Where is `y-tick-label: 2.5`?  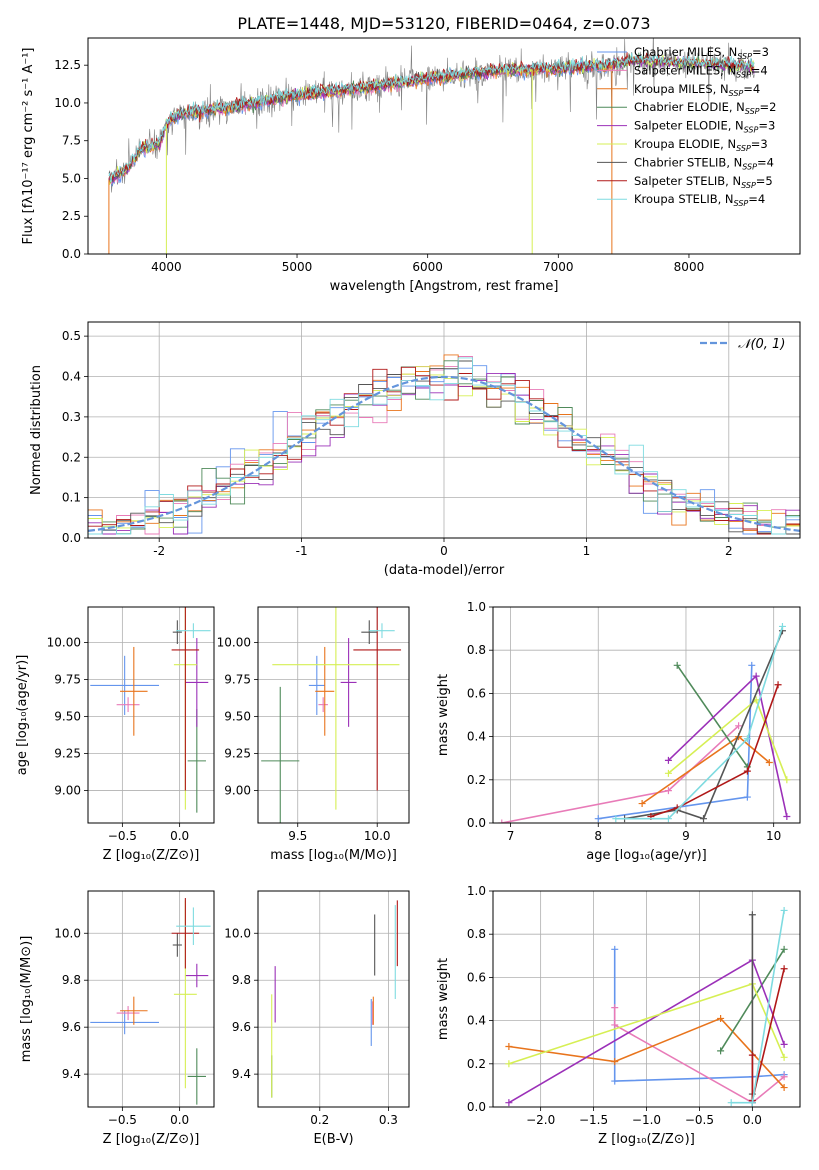 y-tick-label: 2.5 is located at coordinates (71, 216).